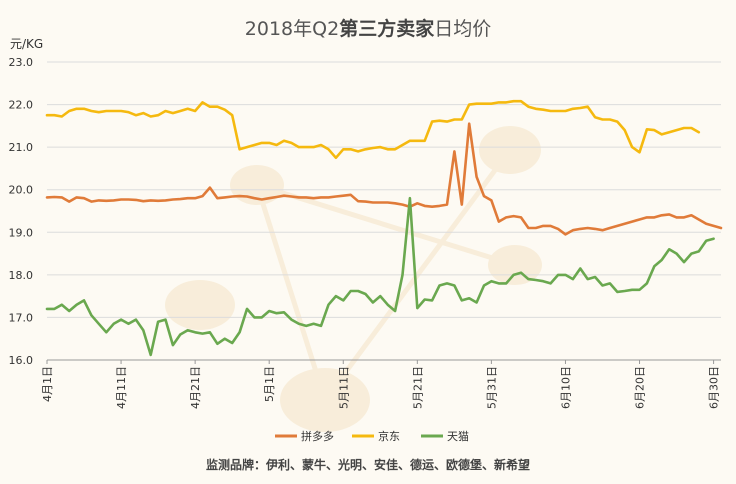 The image size is (736, 484). I want to click on title-part-period: 2018年Q2, so click(292, 29).